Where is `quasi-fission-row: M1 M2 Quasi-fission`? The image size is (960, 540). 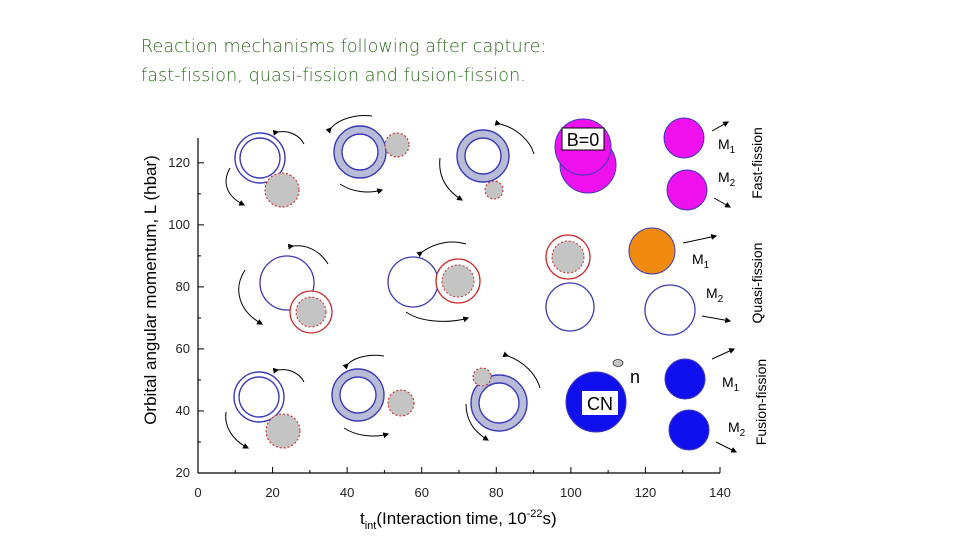
quasi-fission-row: M1 M2 Quasi-fission is located at coordinates (501, 281).